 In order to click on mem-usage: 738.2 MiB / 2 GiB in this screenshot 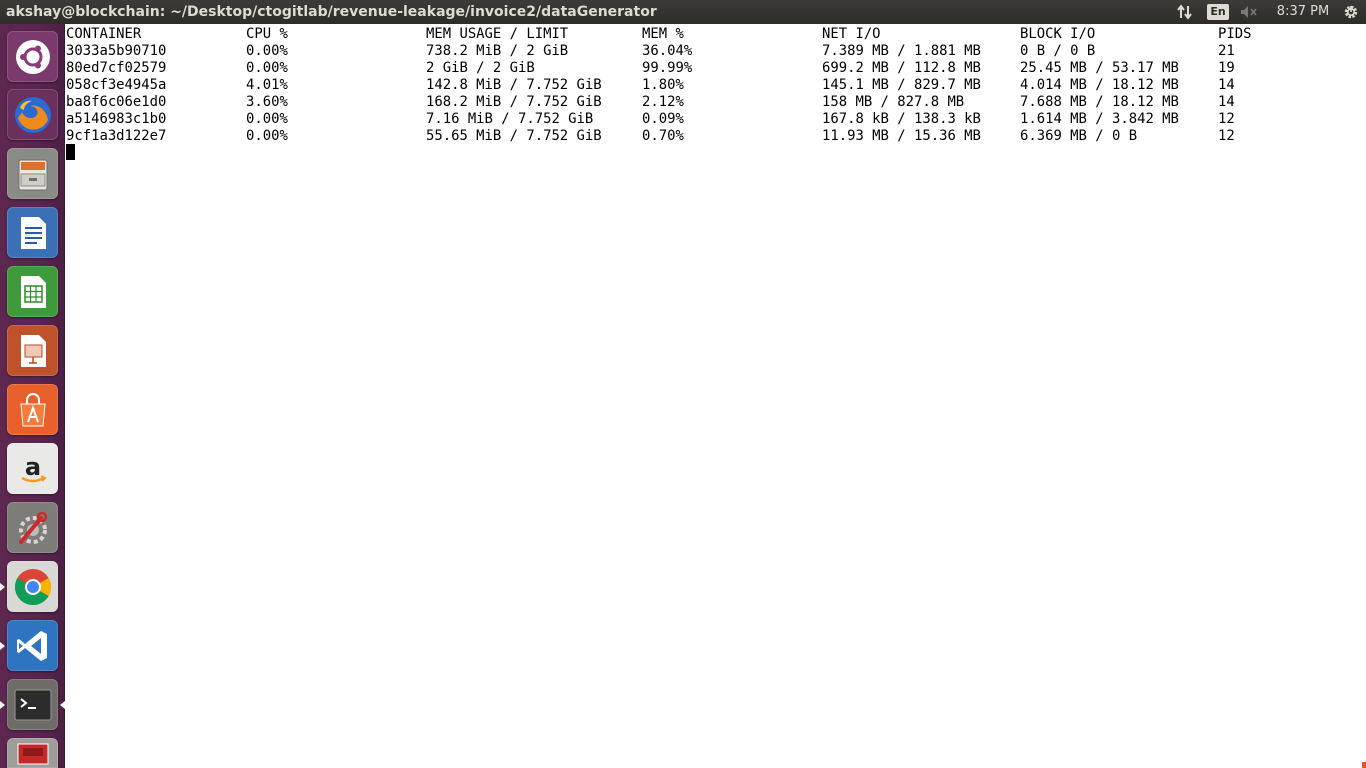, I will do `click(497, 51)`.